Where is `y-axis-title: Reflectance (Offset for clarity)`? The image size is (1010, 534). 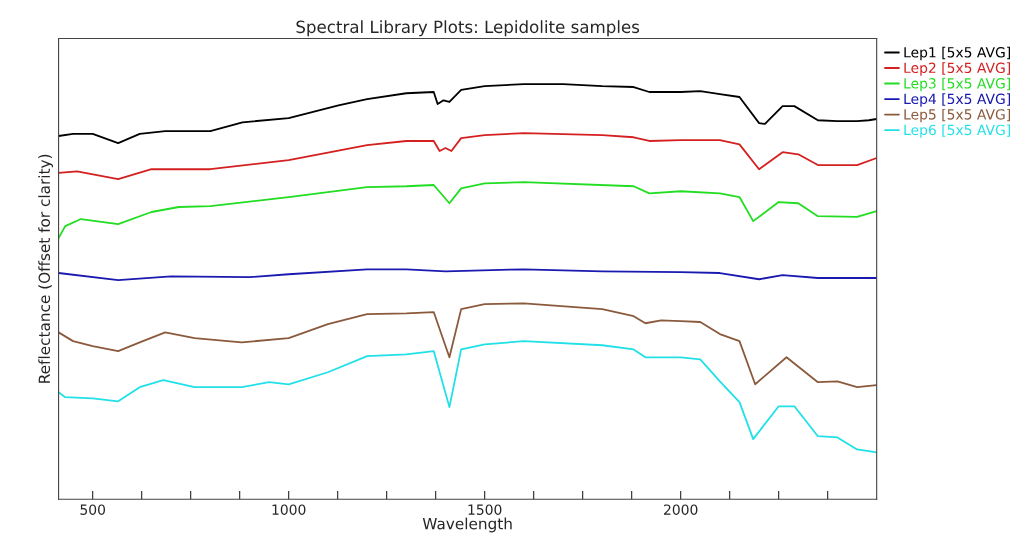
y-axis-title: Reflectance (Offset for clarity) is located at coordinates (46, 268).